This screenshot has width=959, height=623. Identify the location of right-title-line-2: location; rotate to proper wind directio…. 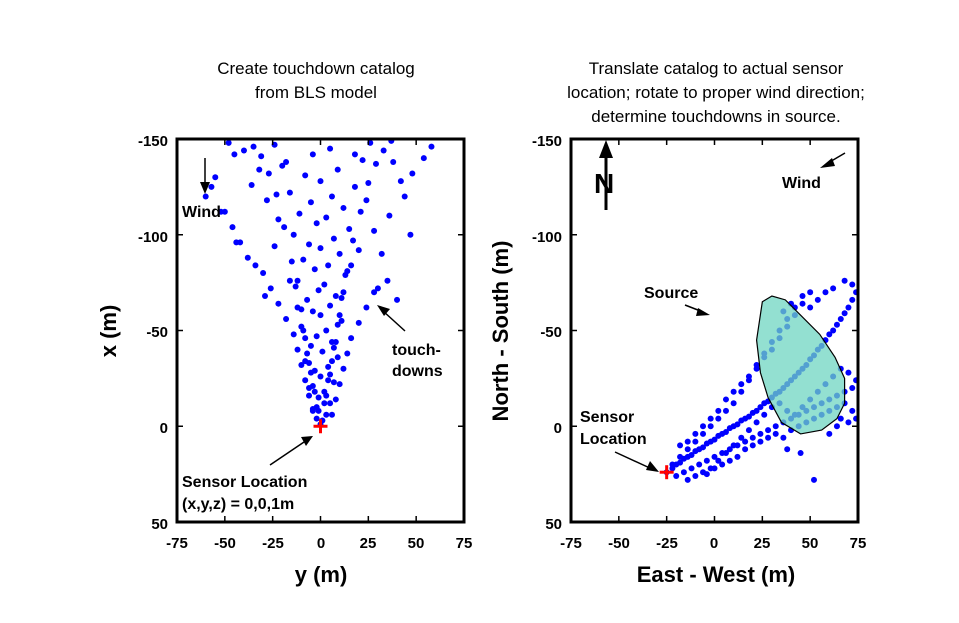
(716, 92).